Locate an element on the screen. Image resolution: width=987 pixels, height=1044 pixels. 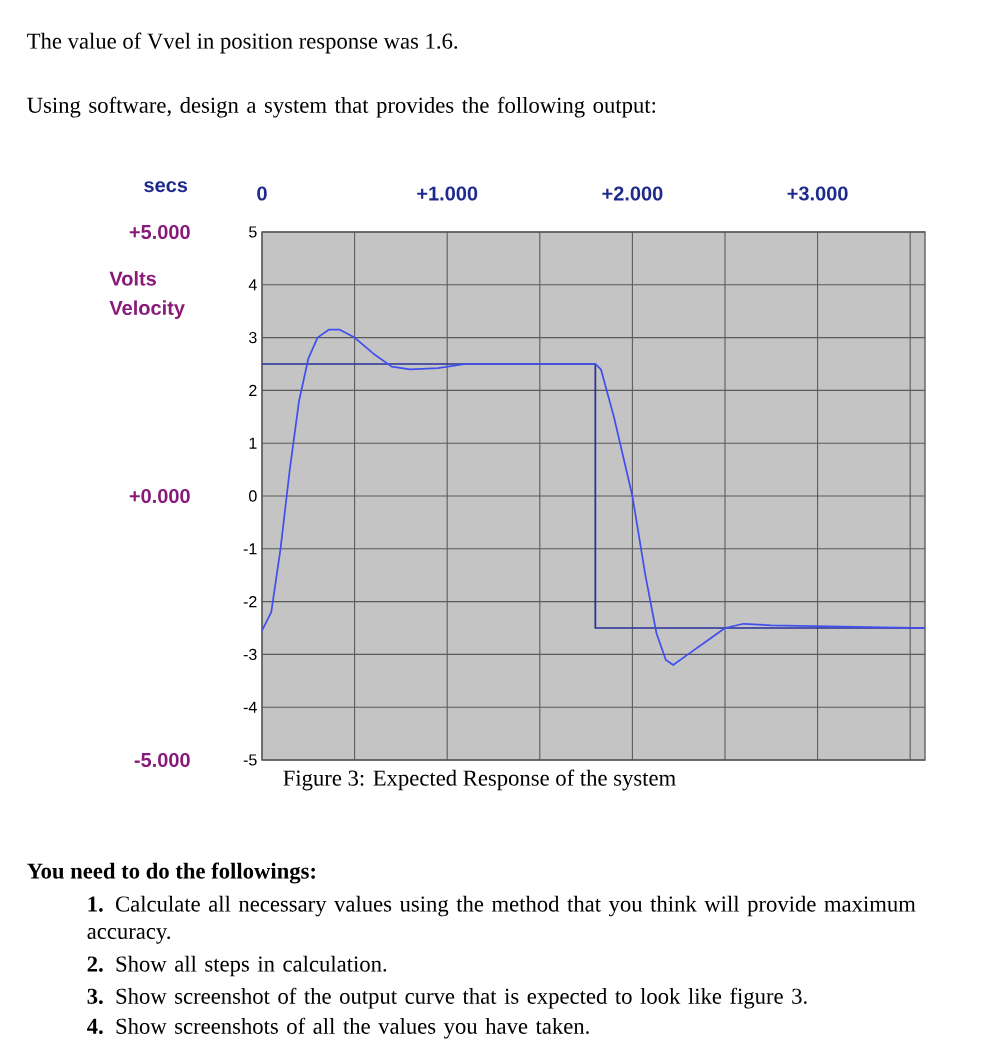
x-tick-label: +1.000 is located at coordinates (447, 193).